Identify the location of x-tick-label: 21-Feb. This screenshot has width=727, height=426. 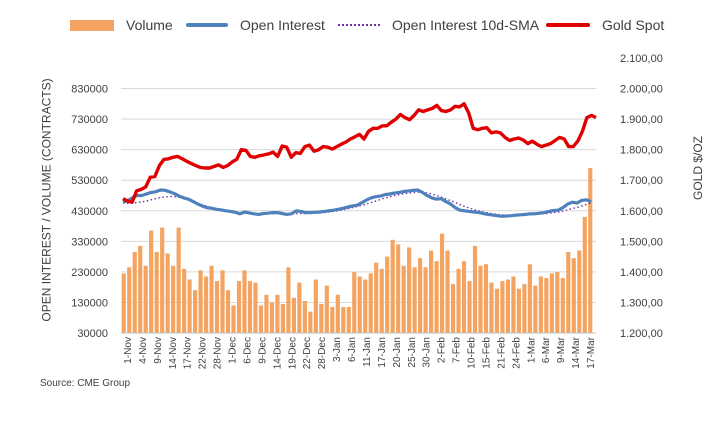
(501, 353).